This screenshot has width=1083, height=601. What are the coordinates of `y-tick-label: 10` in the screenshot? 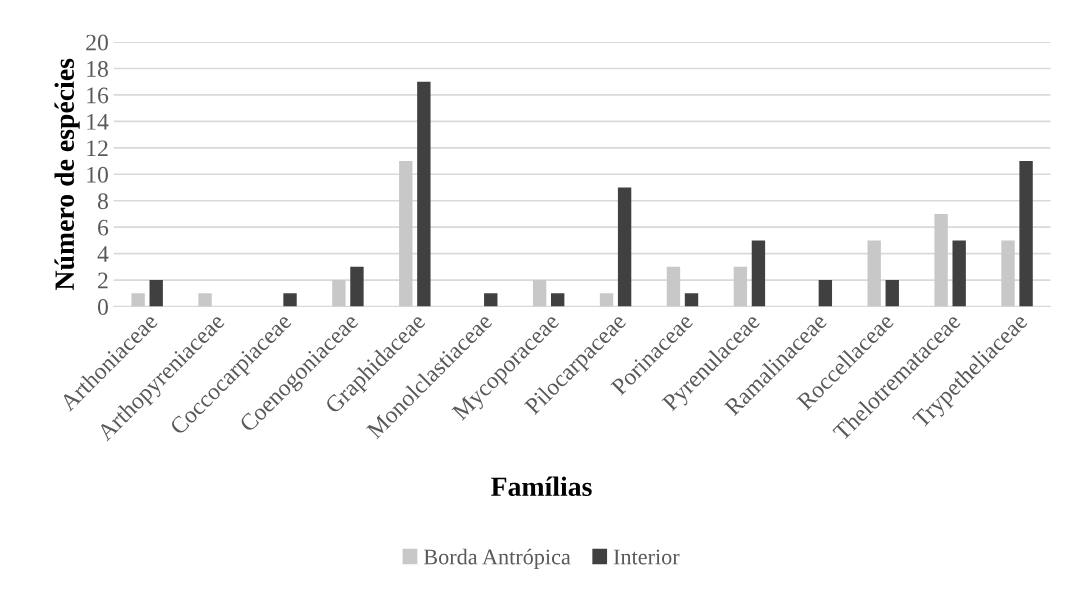 It's located at (97, 174).